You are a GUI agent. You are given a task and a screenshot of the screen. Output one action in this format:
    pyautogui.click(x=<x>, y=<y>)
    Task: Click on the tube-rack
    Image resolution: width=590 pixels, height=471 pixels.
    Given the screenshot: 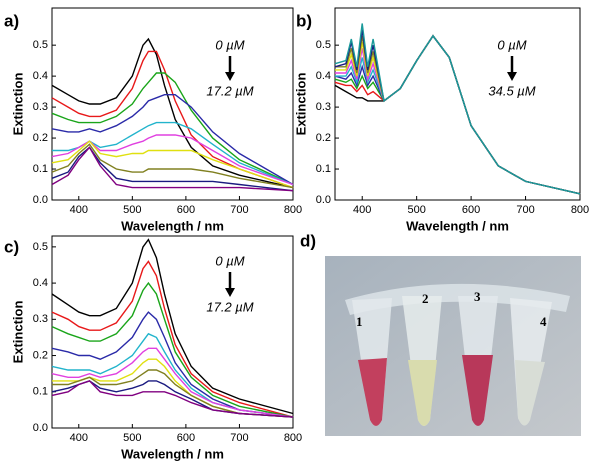 What is the action you would take?
    pyautogui.click(x=457, y=299)
    